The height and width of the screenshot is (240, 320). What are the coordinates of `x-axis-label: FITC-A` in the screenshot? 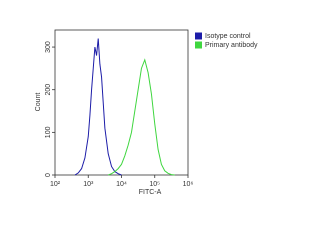 It's located at (150, 192).